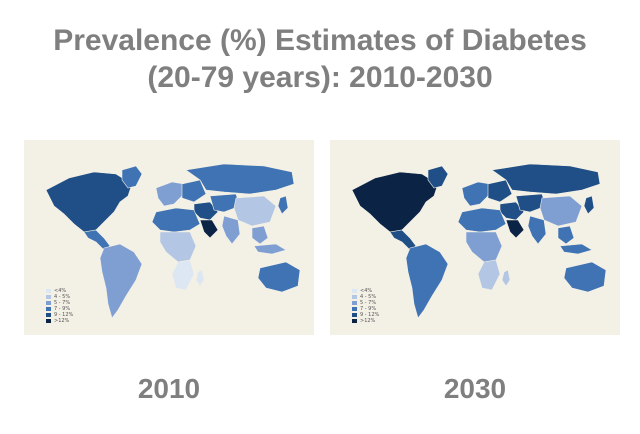 The height and width of the screenshot is (434, 640). What do you see at coordinates (240, 179) in the screenshot?
I see `region-russia-2010` at bounding box center [240, 179].